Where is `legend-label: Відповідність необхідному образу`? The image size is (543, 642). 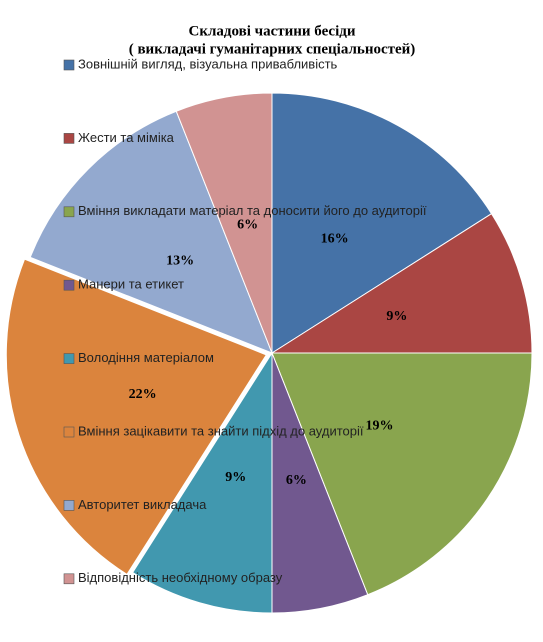 legend-label: Відповідність необхідному образу is located at coordinates (180, 577).